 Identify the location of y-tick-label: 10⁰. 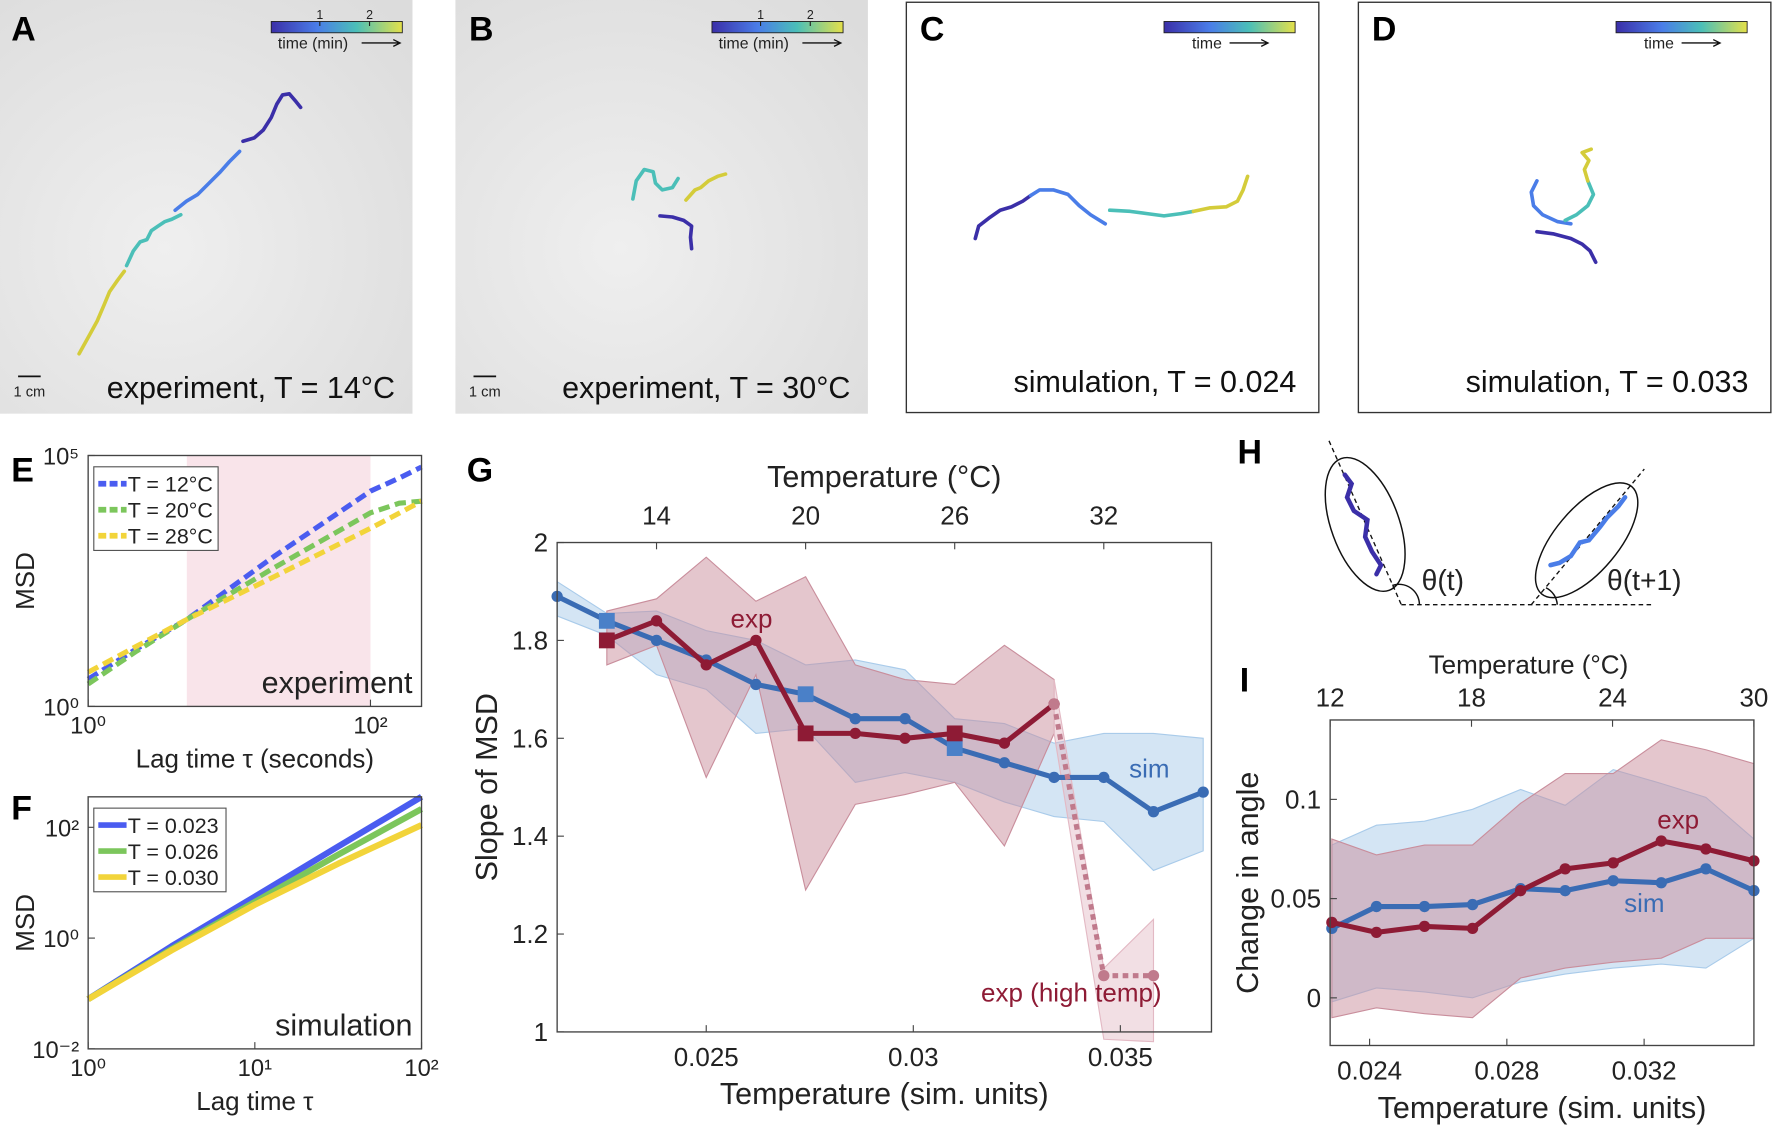
(61, 940).